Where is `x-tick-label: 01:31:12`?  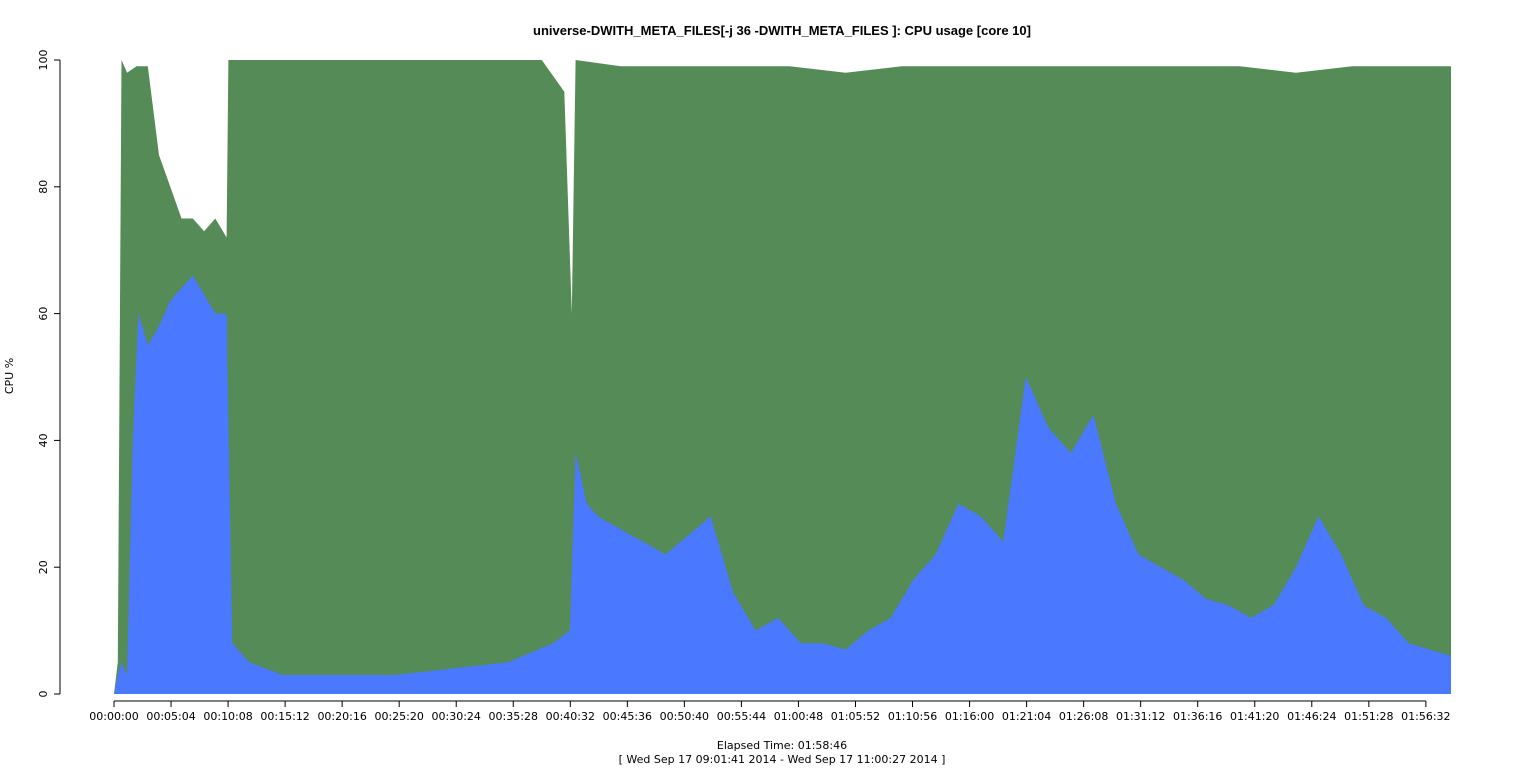
x-tick-label: 01:31:12 is located at coordinates (1140, 716).